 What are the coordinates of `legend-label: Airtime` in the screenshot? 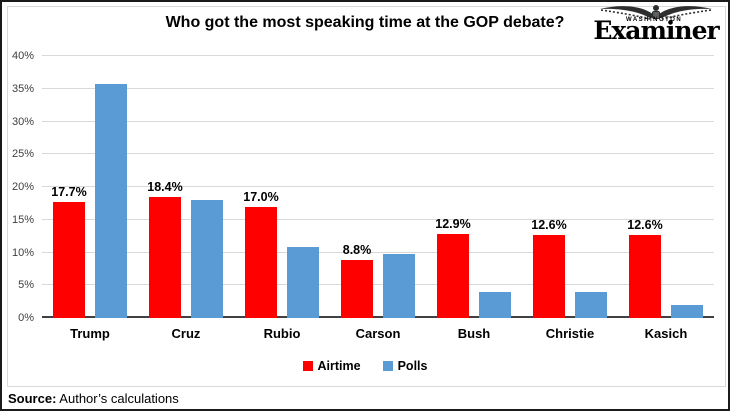 It's located at (339, 366).